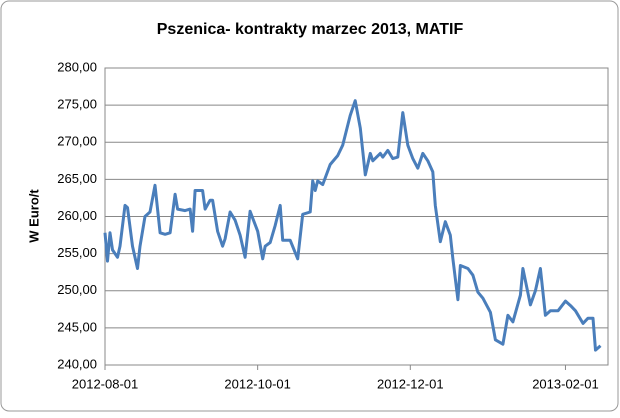 This screenshot has height=418, width=620. I want to click on x-tick-label: 2012-12-01, so click(410, 383).